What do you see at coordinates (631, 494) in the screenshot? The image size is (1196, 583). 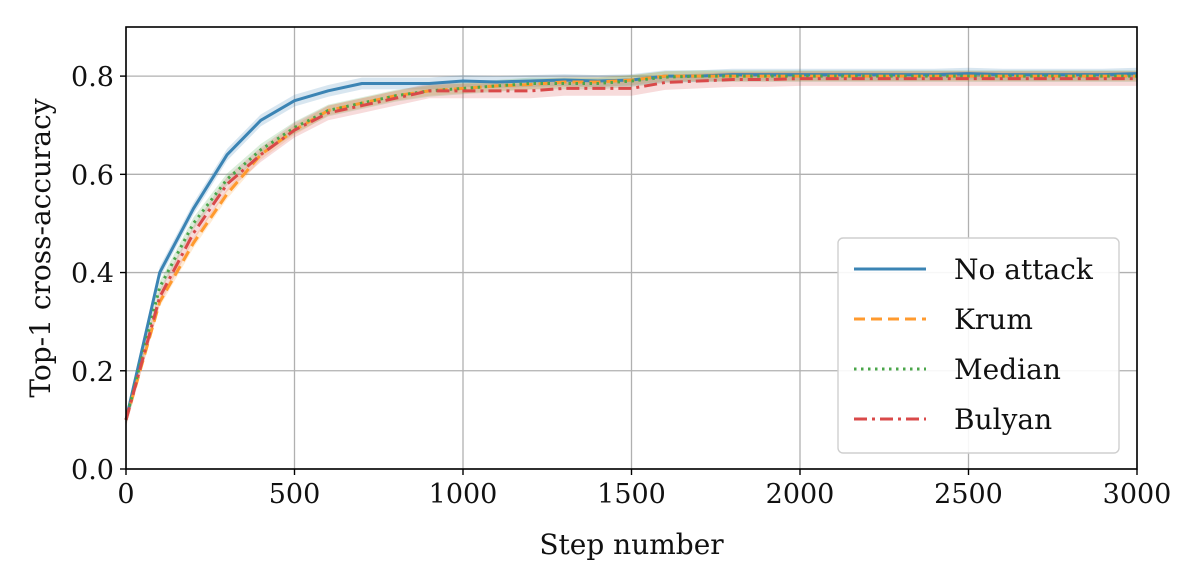 I see `x-tick-label: 1500` at bounding box center [631, 494].